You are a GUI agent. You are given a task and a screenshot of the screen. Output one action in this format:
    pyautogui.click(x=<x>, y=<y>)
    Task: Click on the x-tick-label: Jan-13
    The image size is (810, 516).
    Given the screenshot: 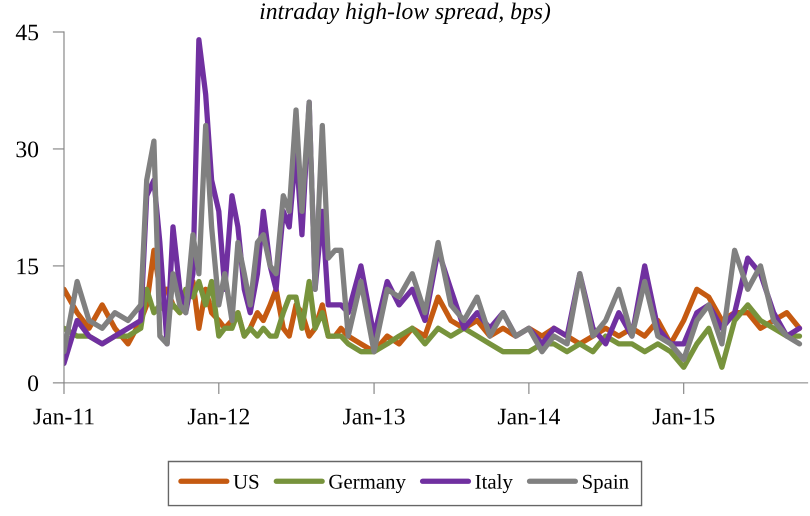 What is the action you would take?
    pyautogui.click(x=374, y=416)
    